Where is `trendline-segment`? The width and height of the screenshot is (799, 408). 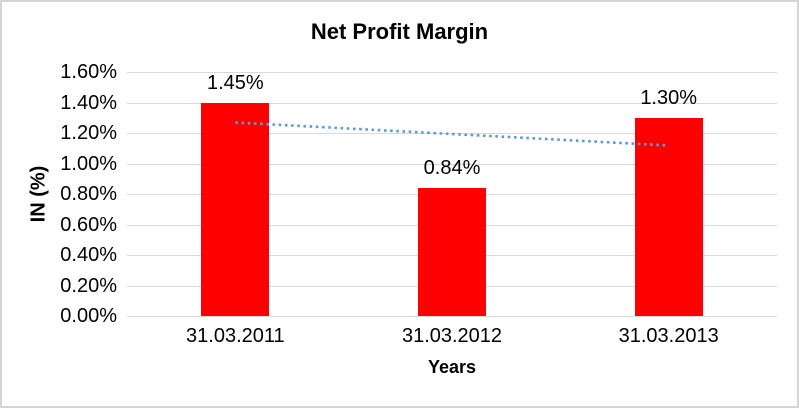 trendline-segment is located at coordinates (452, 134).